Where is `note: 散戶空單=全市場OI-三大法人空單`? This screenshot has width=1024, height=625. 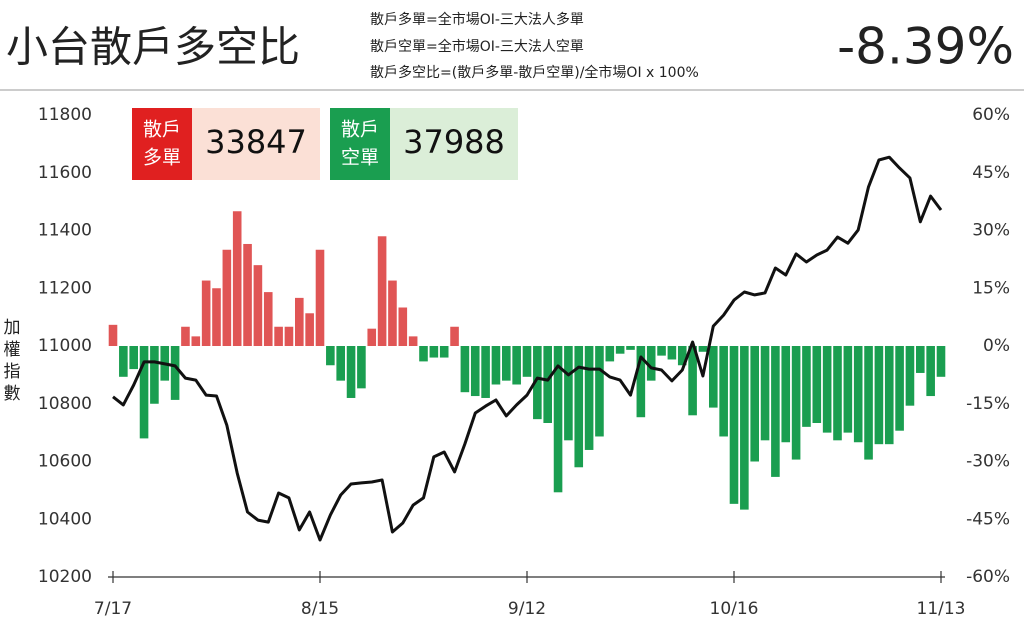
note: 散戶空單=全市場OI-三大法人空單 is located at coordinates (477, 46).